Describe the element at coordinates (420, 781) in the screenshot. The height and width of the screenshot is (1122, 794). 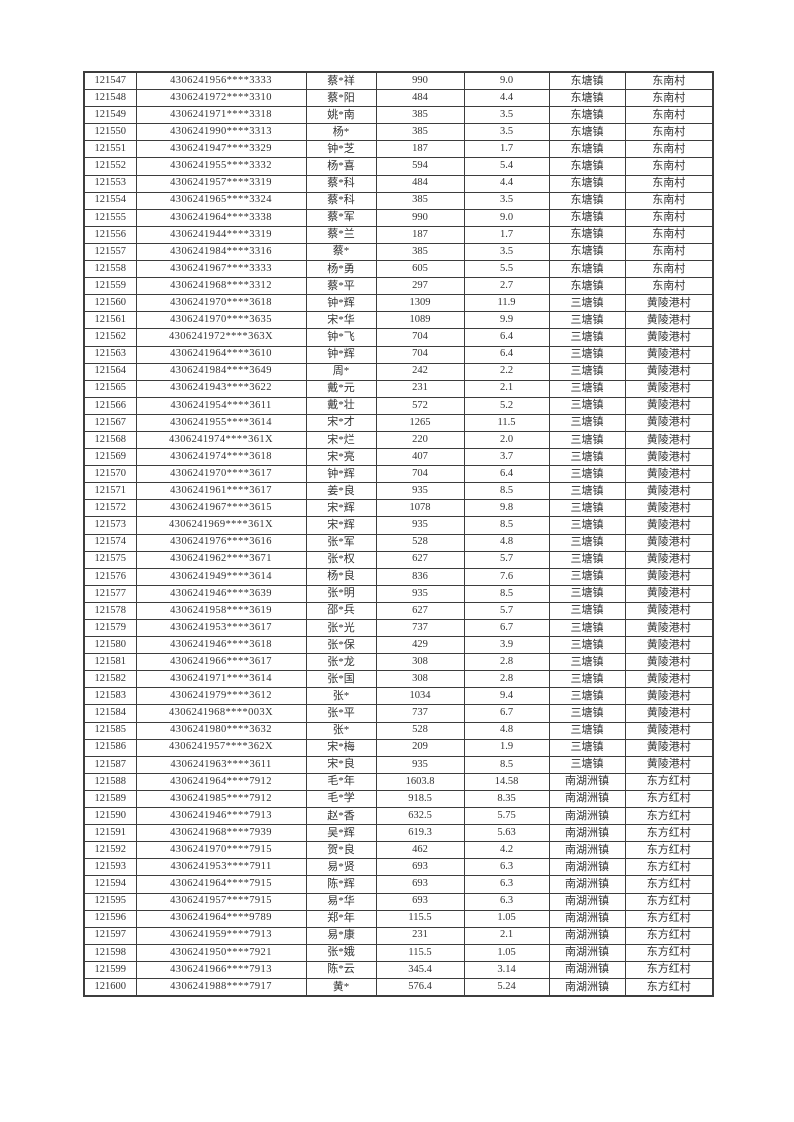
I see `cell-amount: 1603.8` at that location.